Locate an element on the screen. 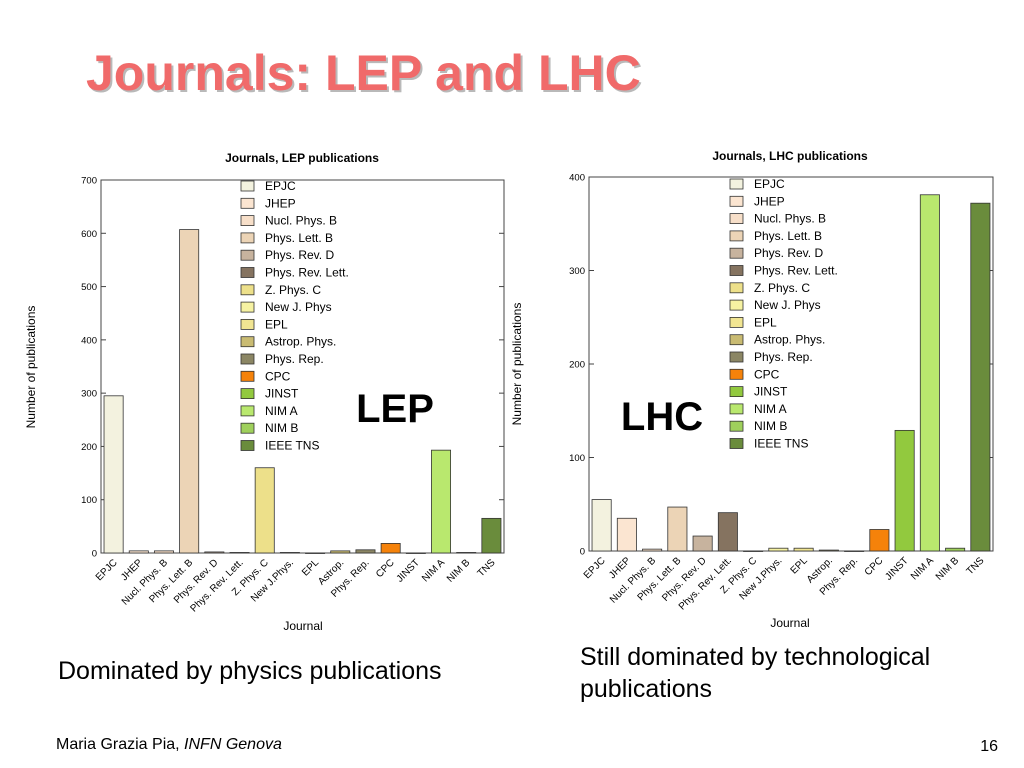  lep-ytick-label: 700 is located at coordinates (89, 181).